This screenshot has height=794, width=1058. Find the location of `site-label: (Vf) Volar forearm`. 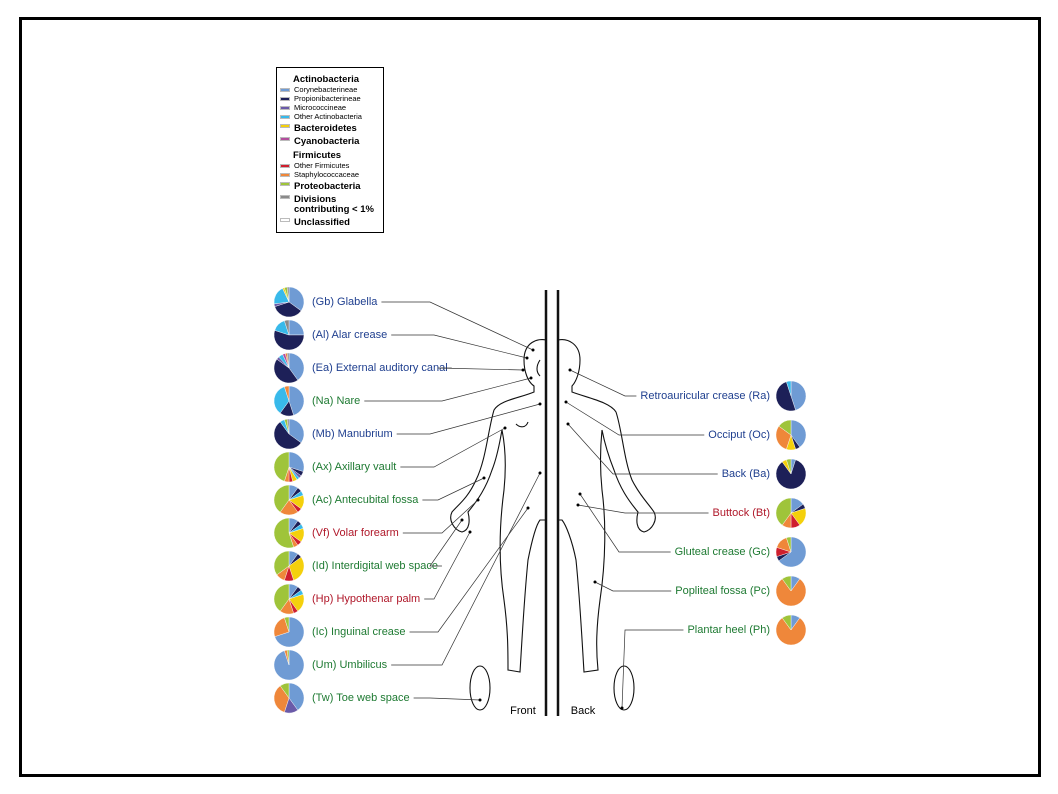

site-label: (Vf) Volar forearm is located at coordinates (355, 533).